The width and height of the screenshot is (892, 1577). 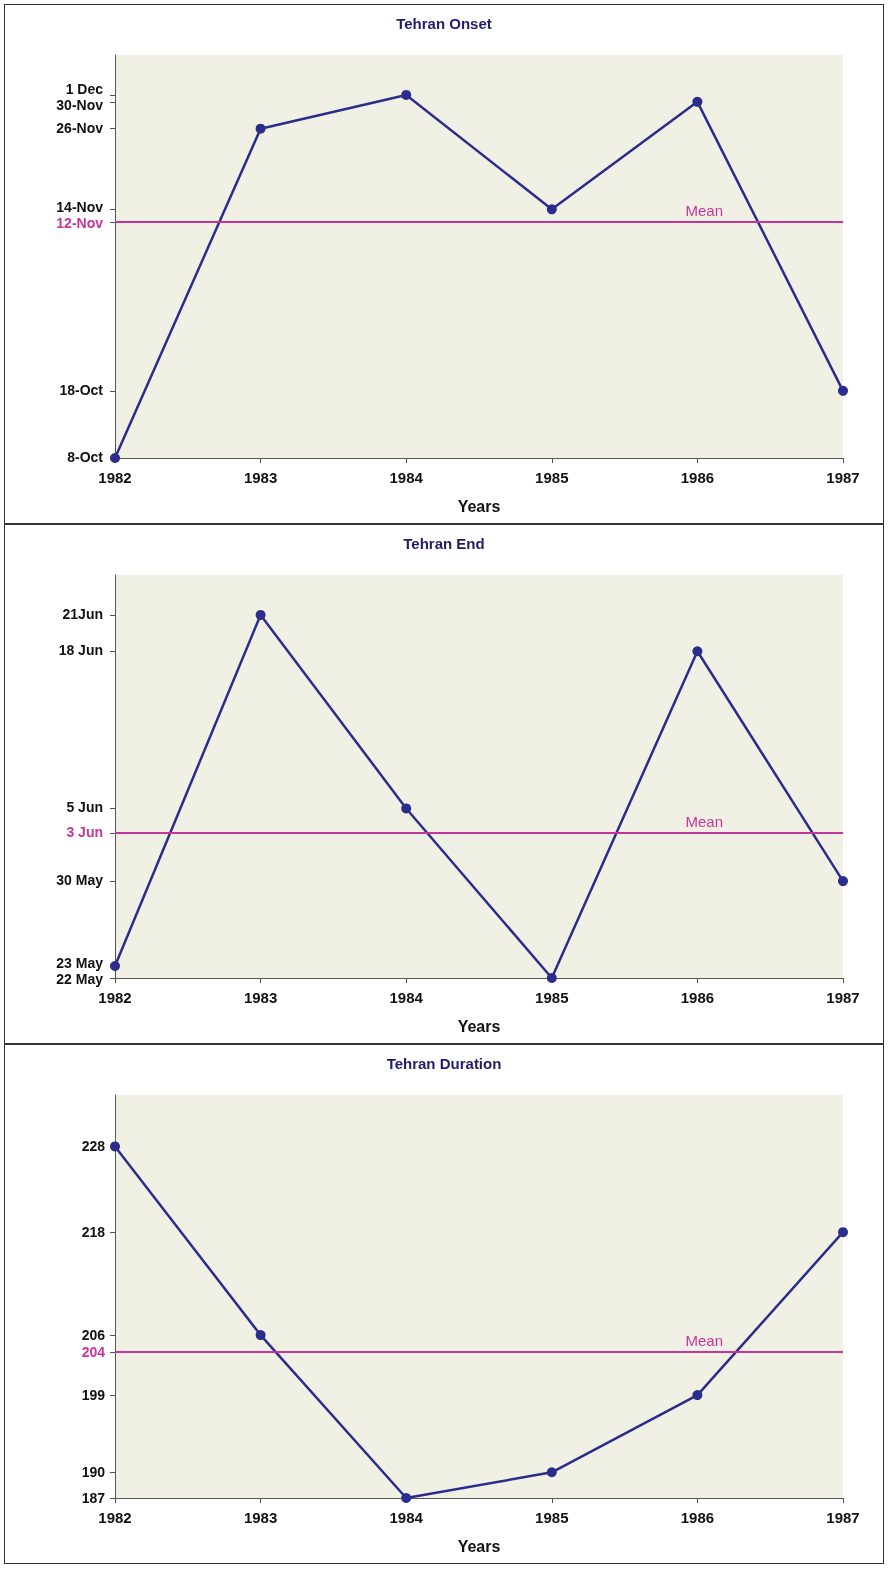 I want to click on text: 22 May, so click(x=80, y=979).